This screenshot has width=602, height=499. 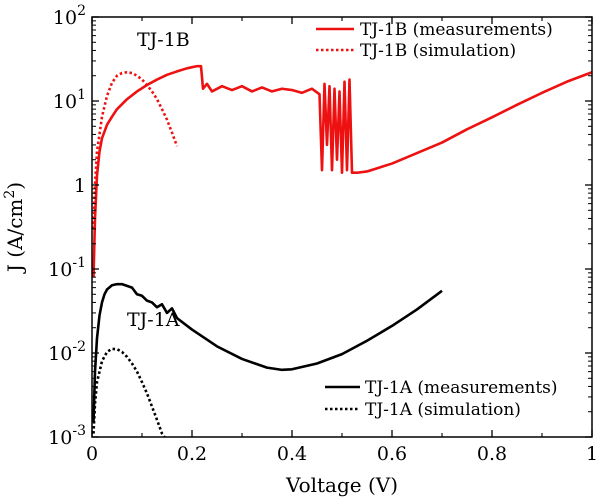 I want to click on y-tick-label: 10⁻¹, so click(x=67, y=268).